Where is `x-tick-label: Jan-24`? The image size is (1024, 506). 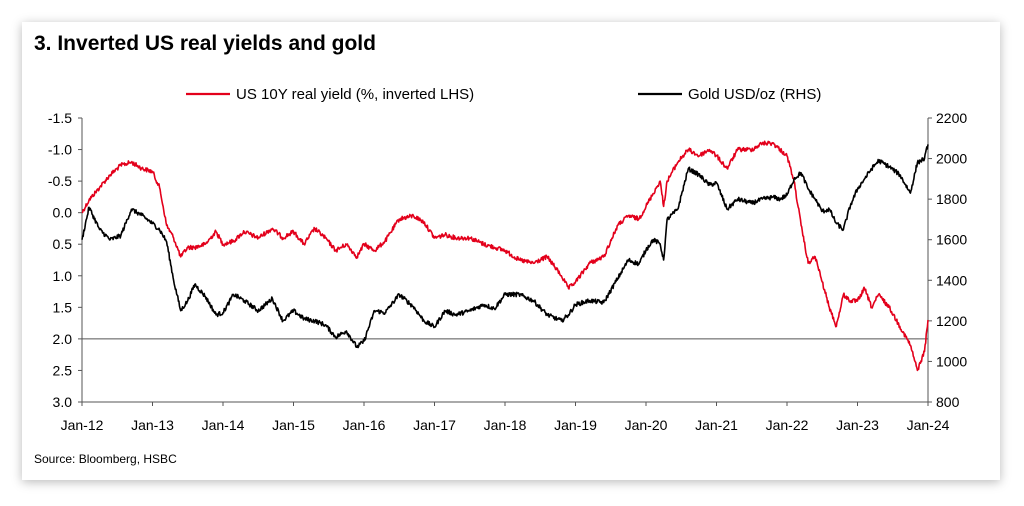 x-tick-label: Jan-24 is located at coordinates (928, 425).